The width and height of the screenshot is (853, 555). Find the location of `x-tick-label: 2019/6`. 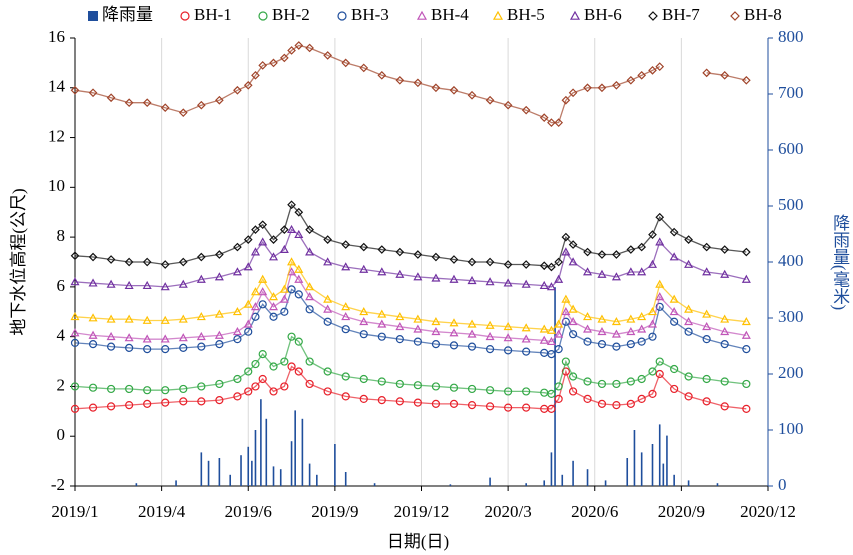

x-tick-label: 2019/6 is located at coordinates (248, 511).